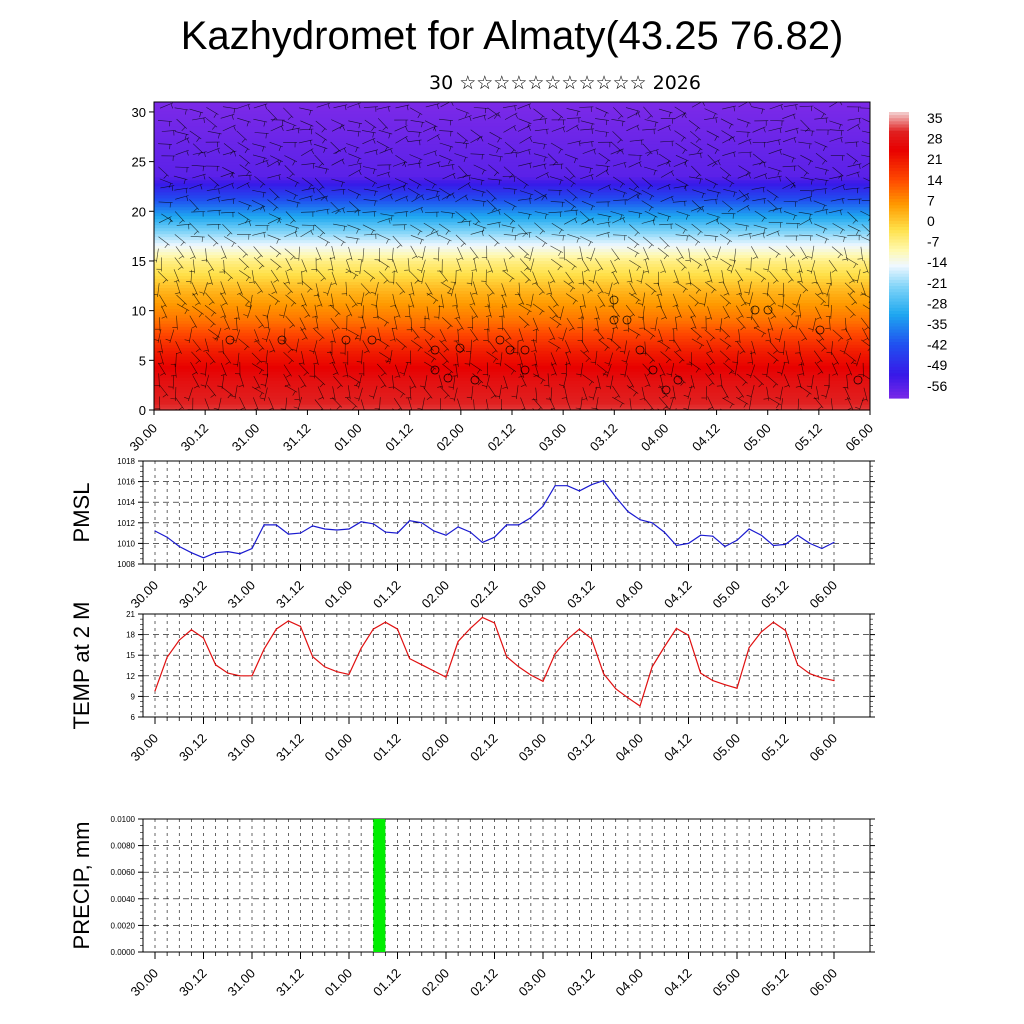 The image size is (1024, 1024). I want to click on y-tick-label: 12, so click(130, 676).